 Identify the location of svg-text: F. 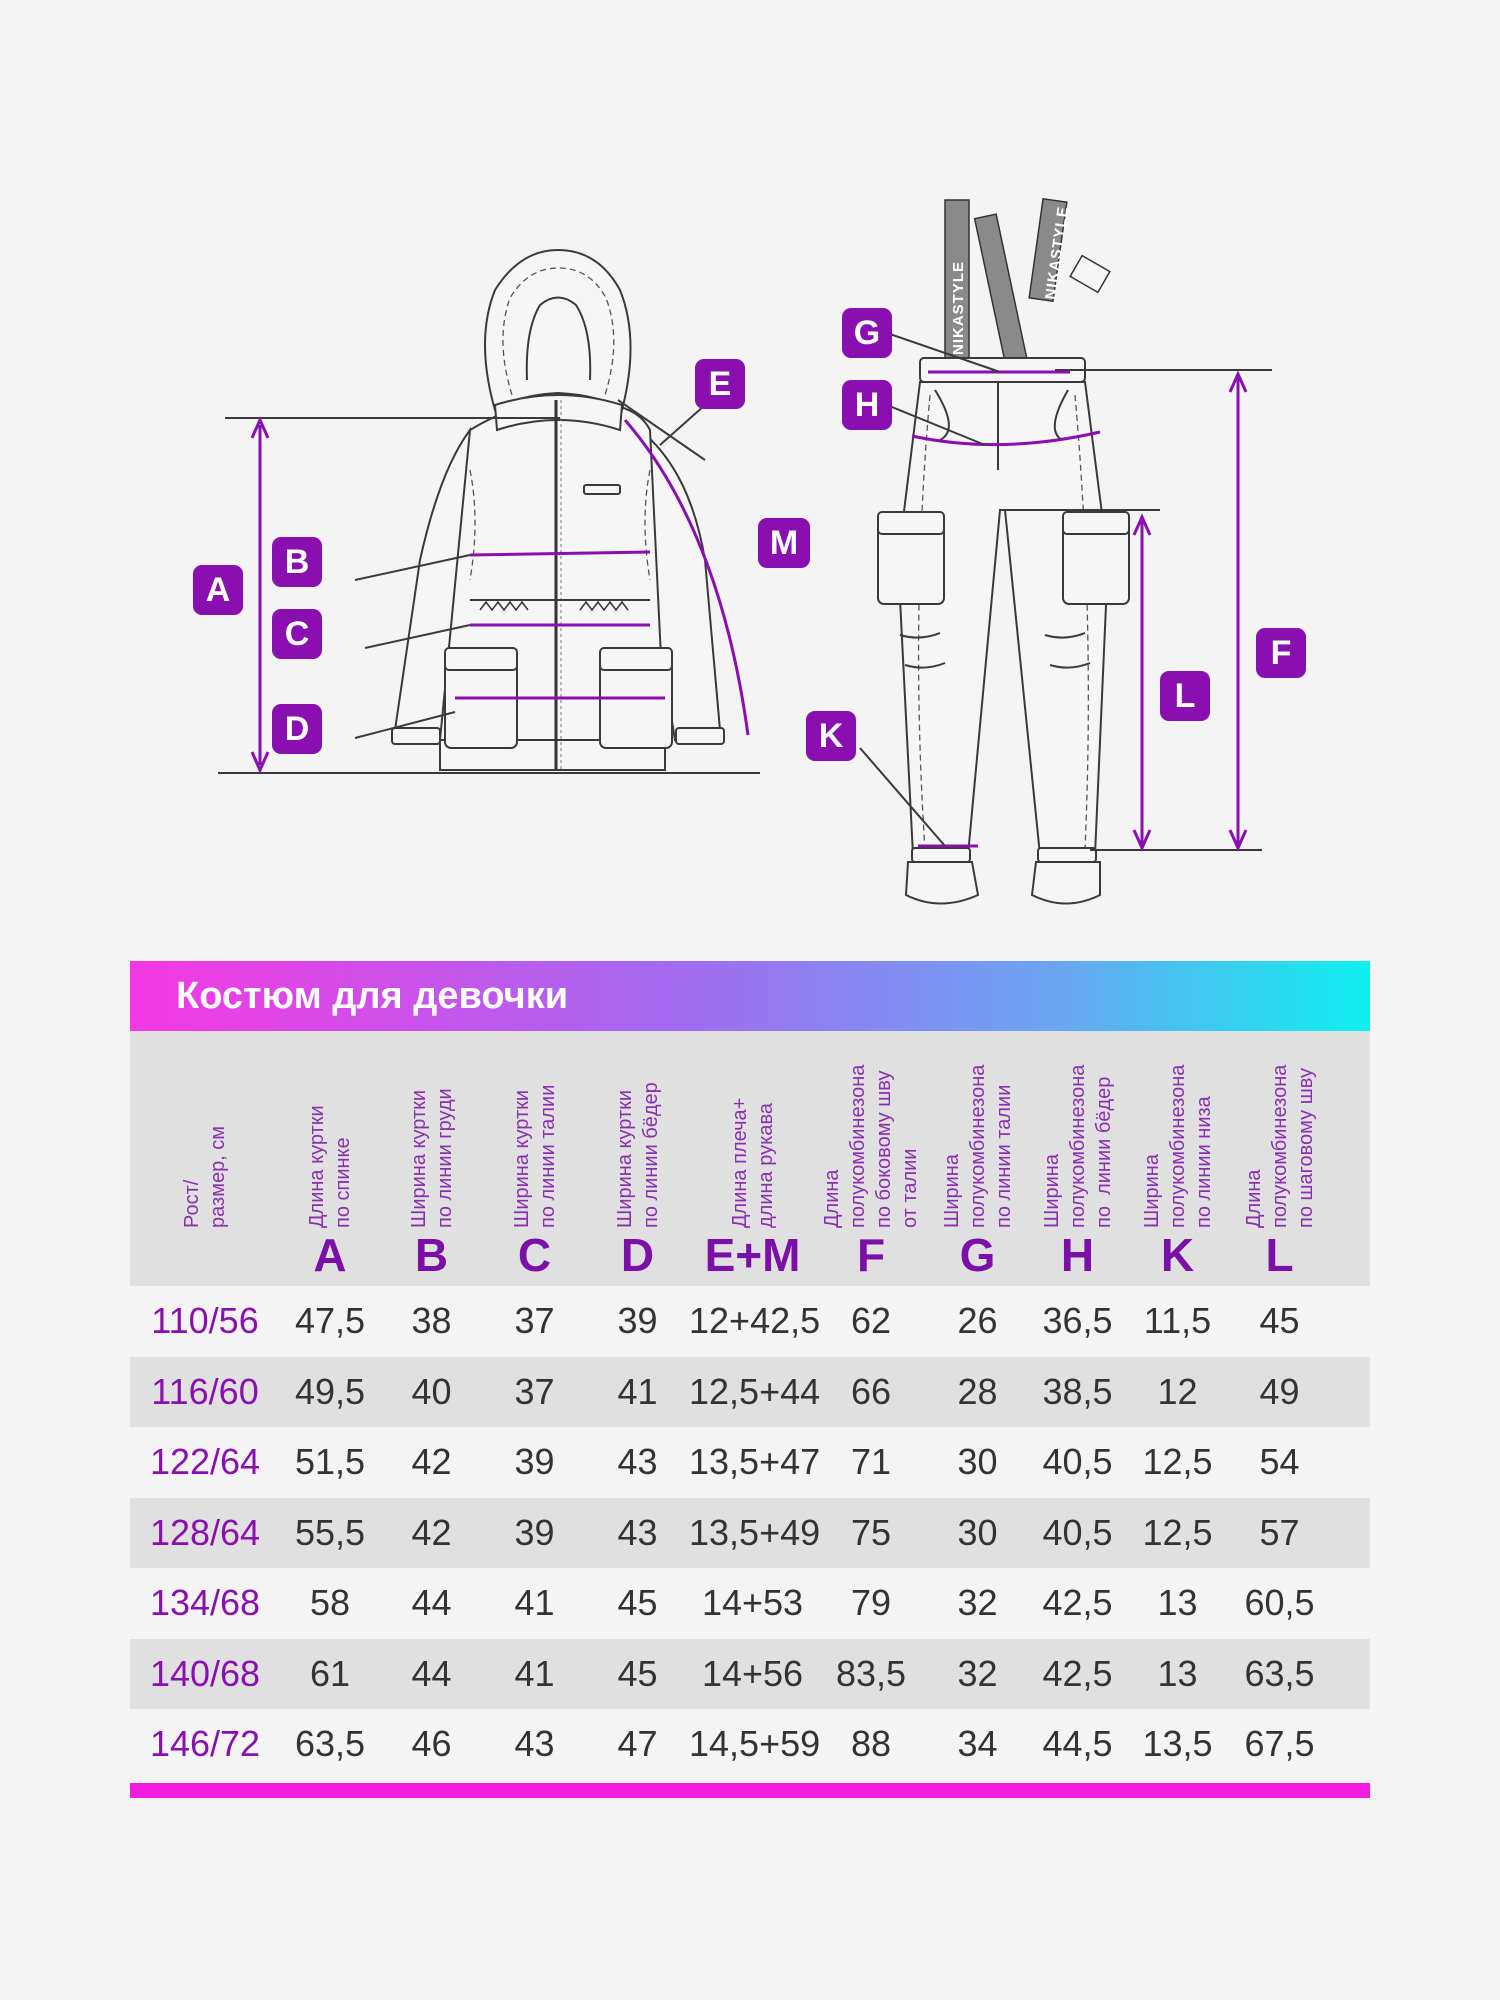
(1281, 653).